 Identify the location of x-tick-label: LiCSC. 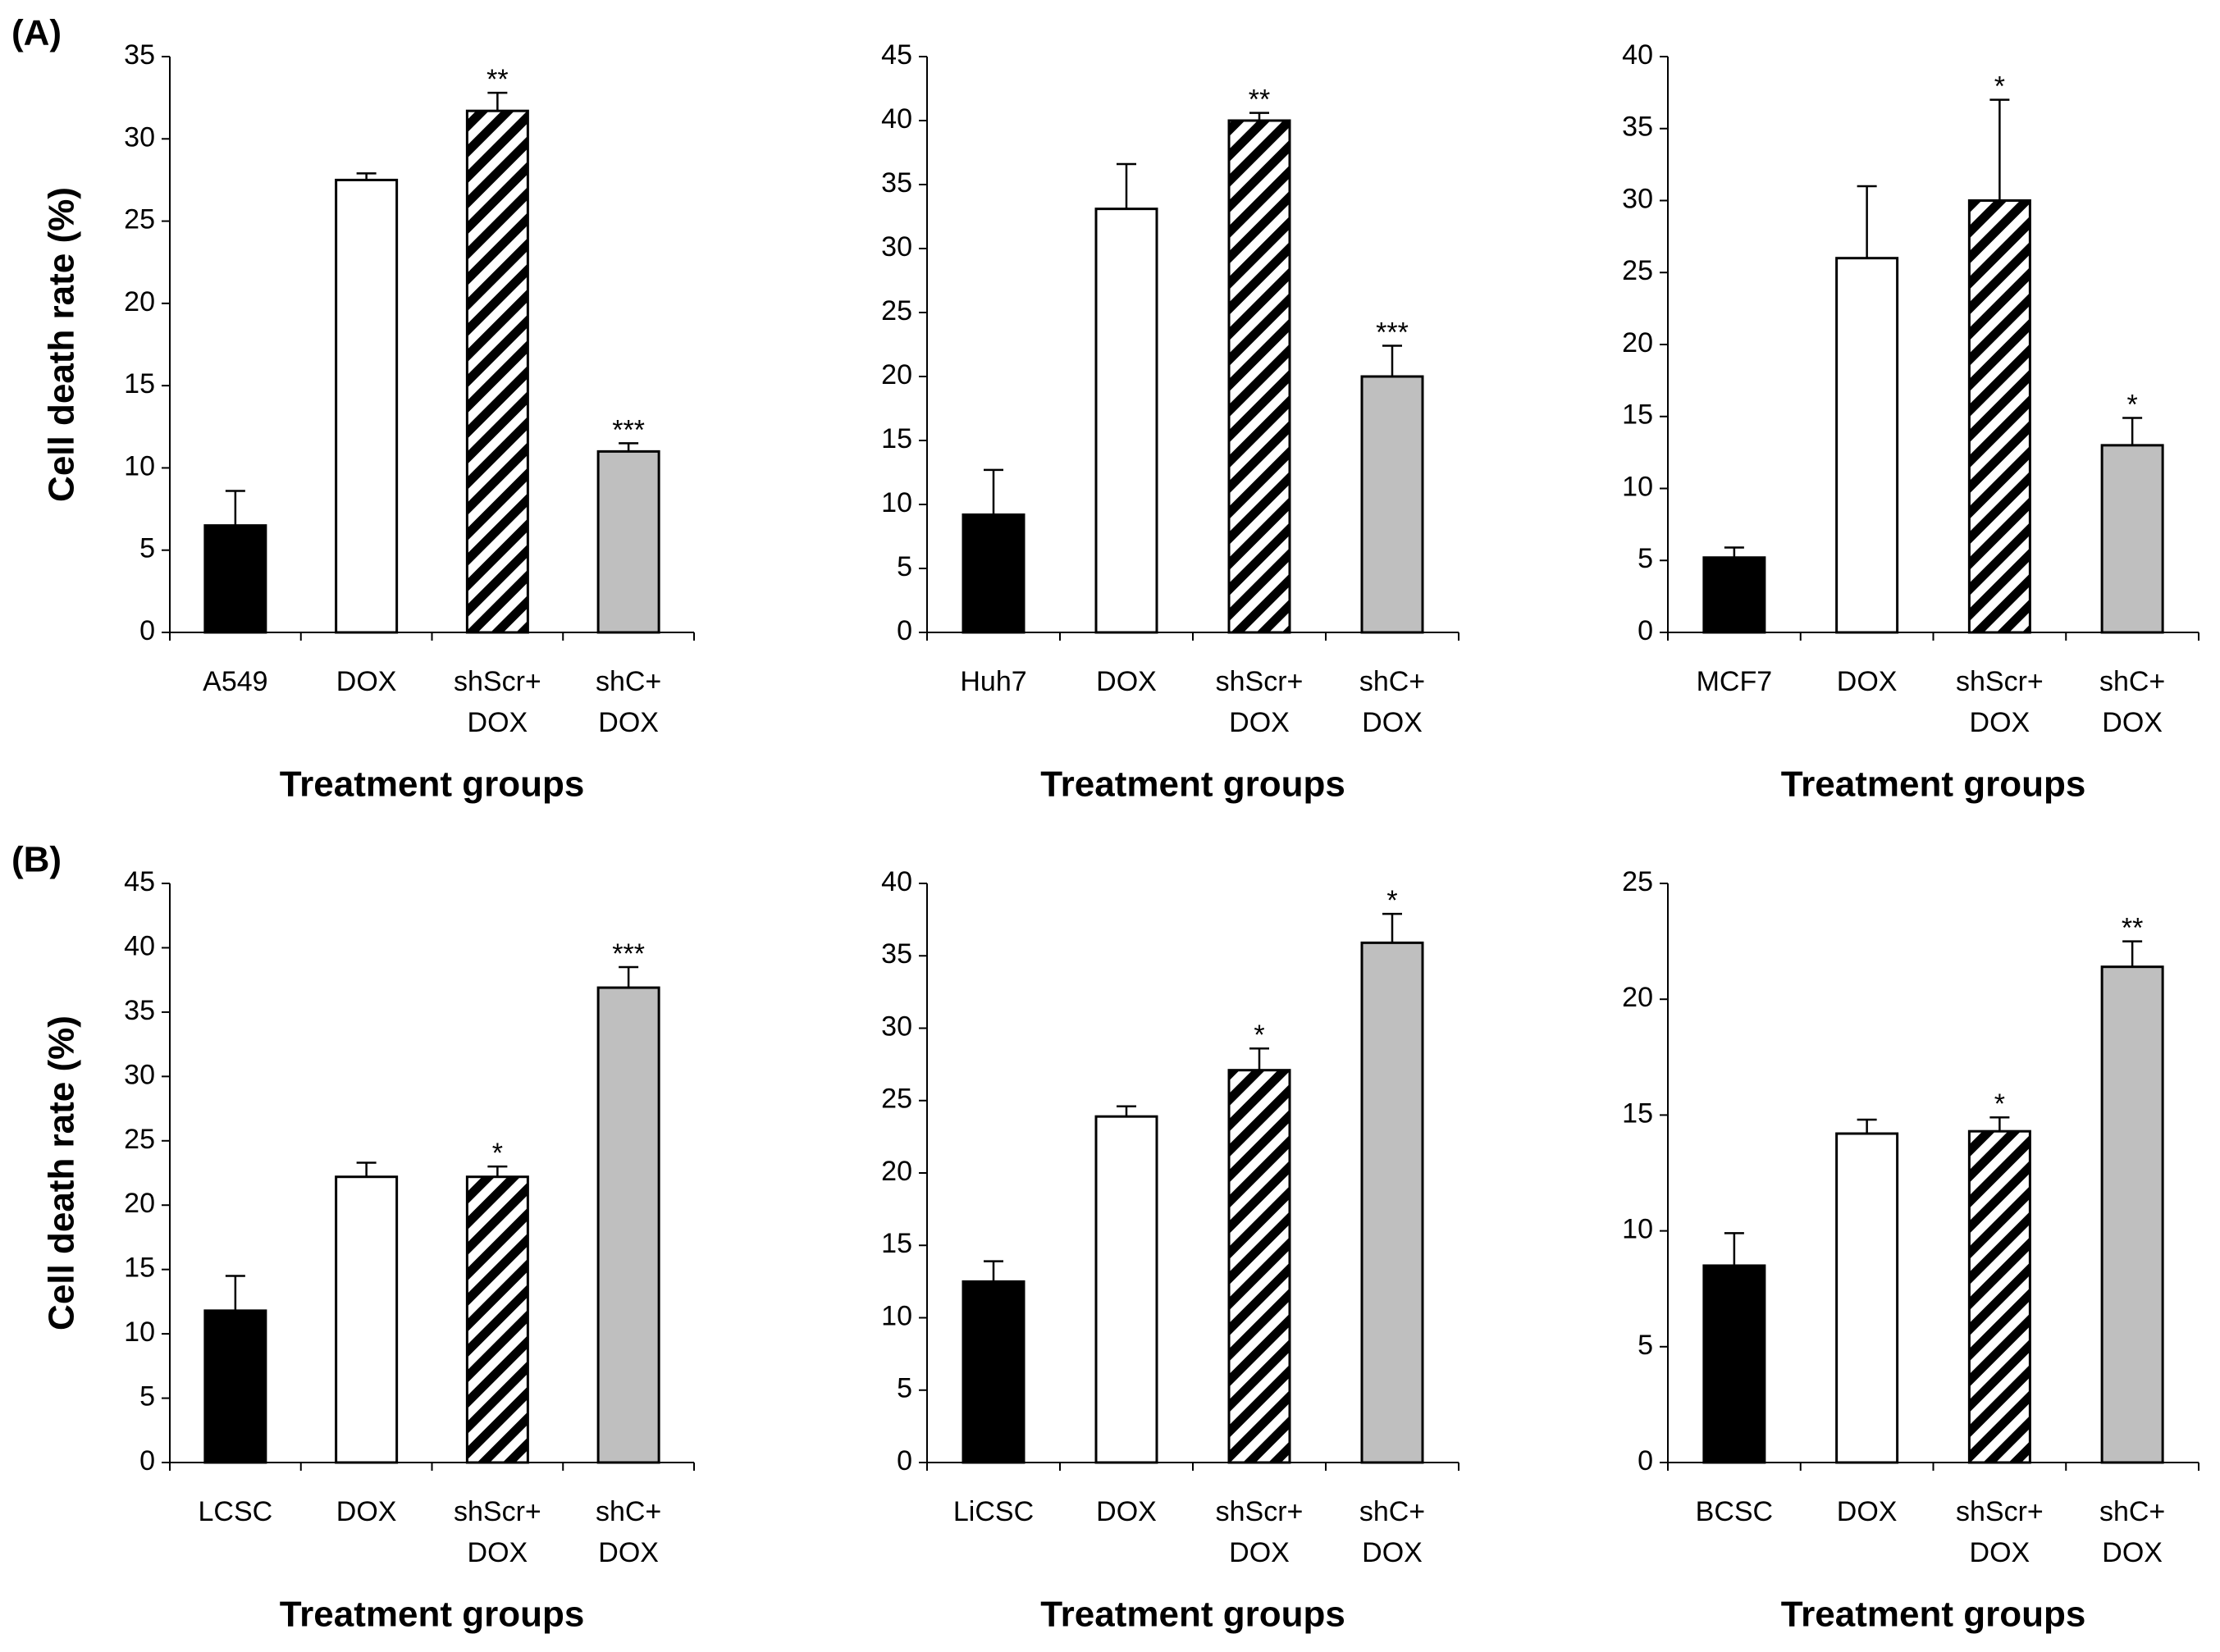
(994, 1511).